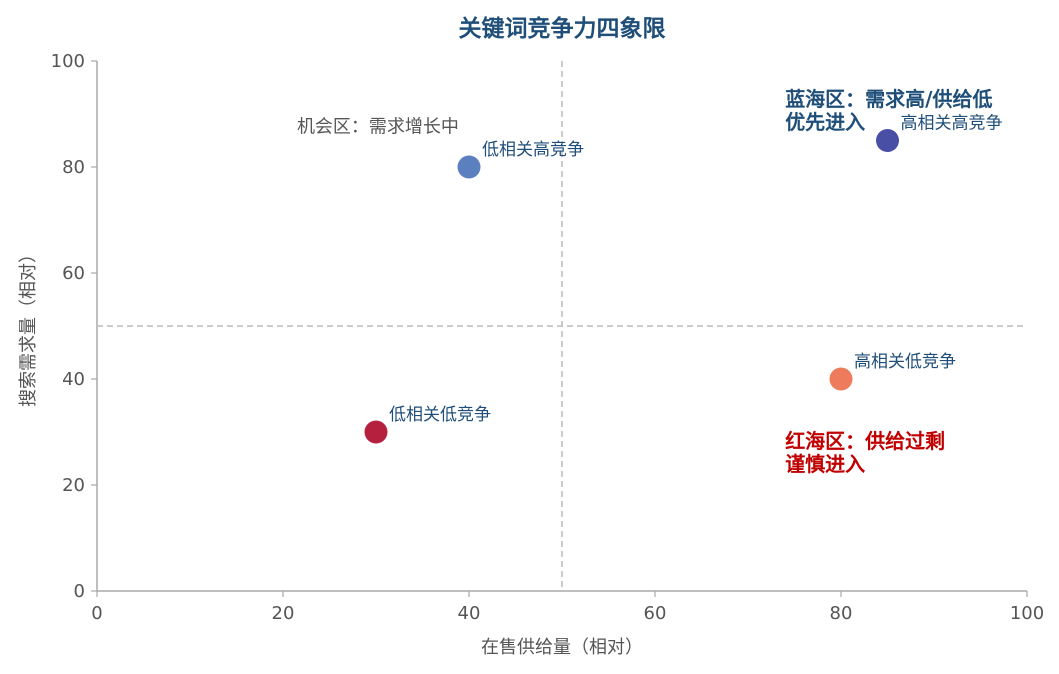  What do you see at coordinates (79, 591) in the screenshot?
I see `y-tick-label: 0` at bounding box center [79, 591].